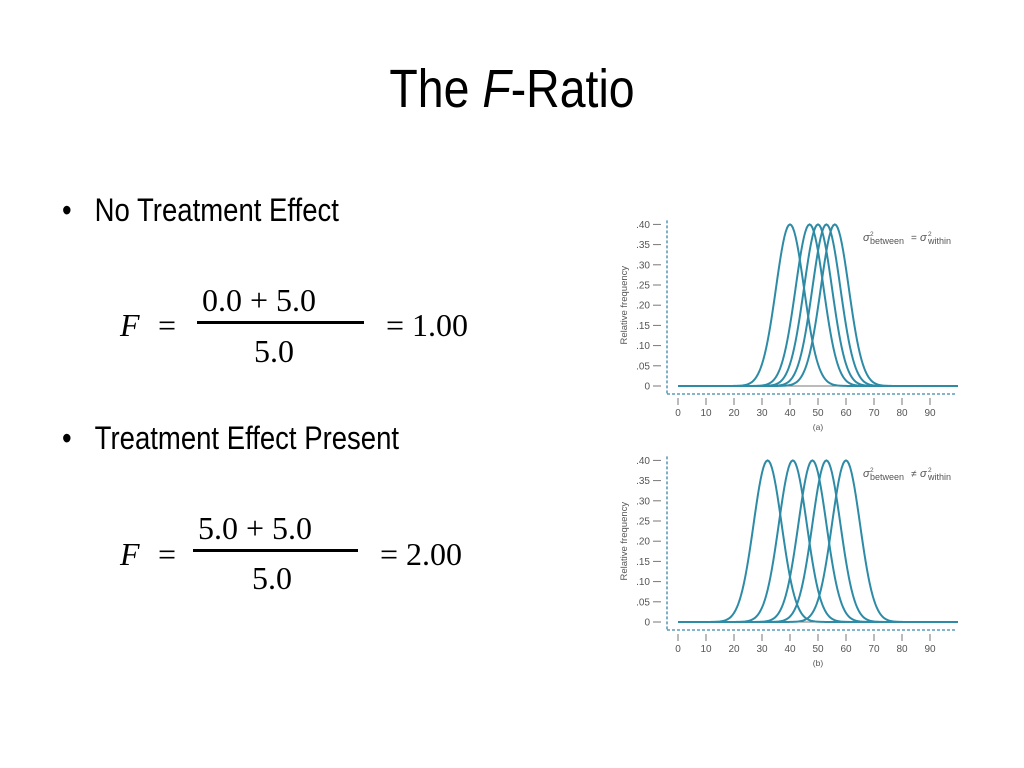  What do you see at coordinates (914, 474) in the screenshot?
I see `legend-operator: ≠` at bounding box center [914, 474].